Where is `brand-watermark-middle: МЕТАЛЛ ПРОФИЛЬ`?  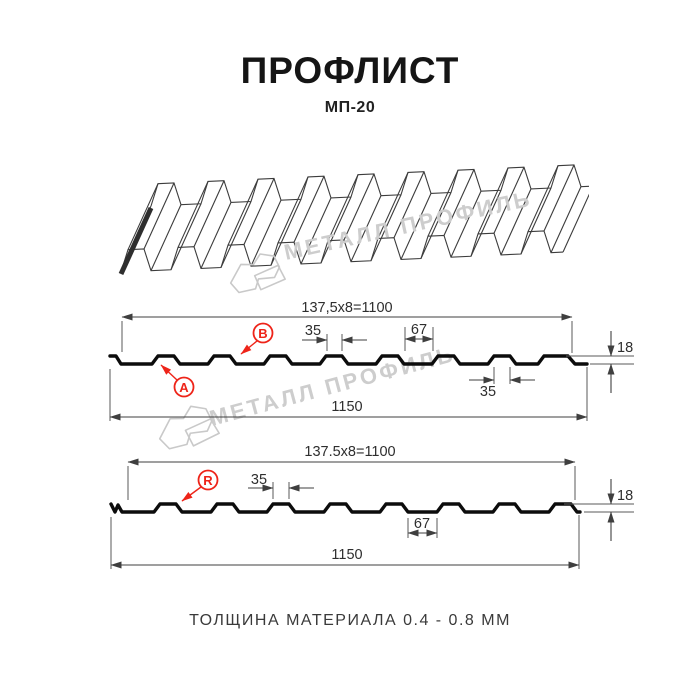 brand-watermark-middle: МЕТАЛЛ ПРОФИЛЬ is located at coordinates (308, 395).